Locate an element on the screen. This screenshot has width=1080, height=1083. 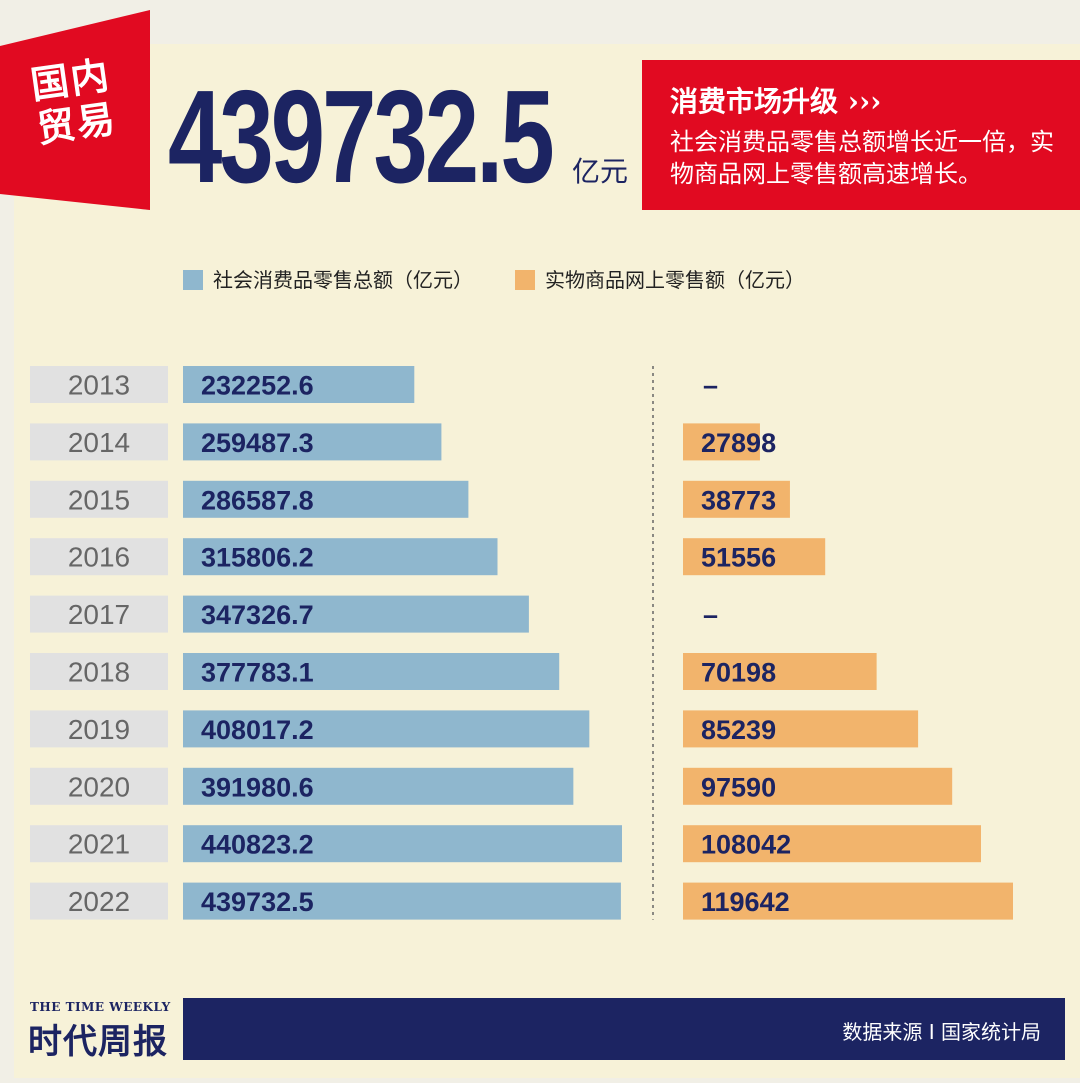
year-cell-2014 is located at coordinates (99, 442).